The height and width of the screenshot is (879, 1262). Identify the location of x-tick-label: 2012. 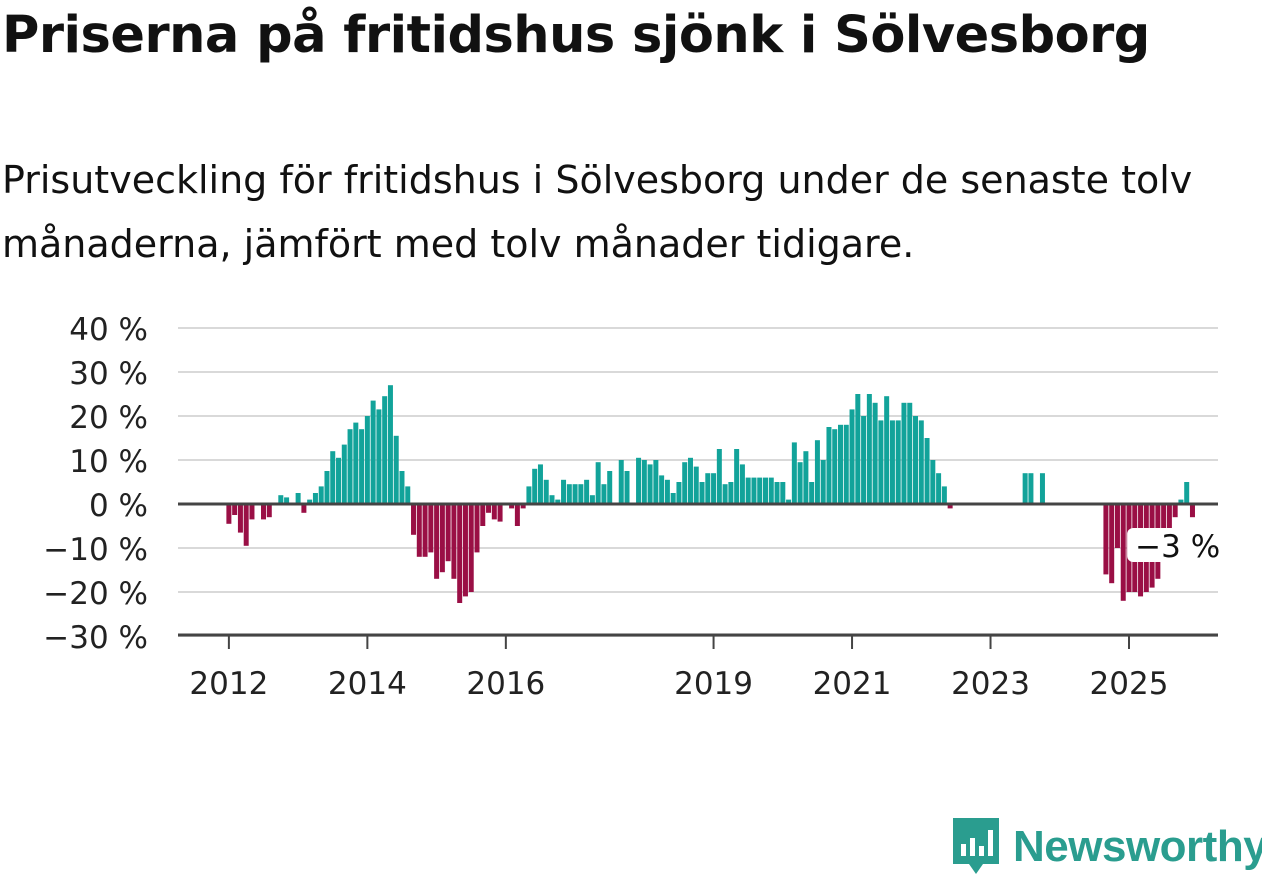
(228, 684).